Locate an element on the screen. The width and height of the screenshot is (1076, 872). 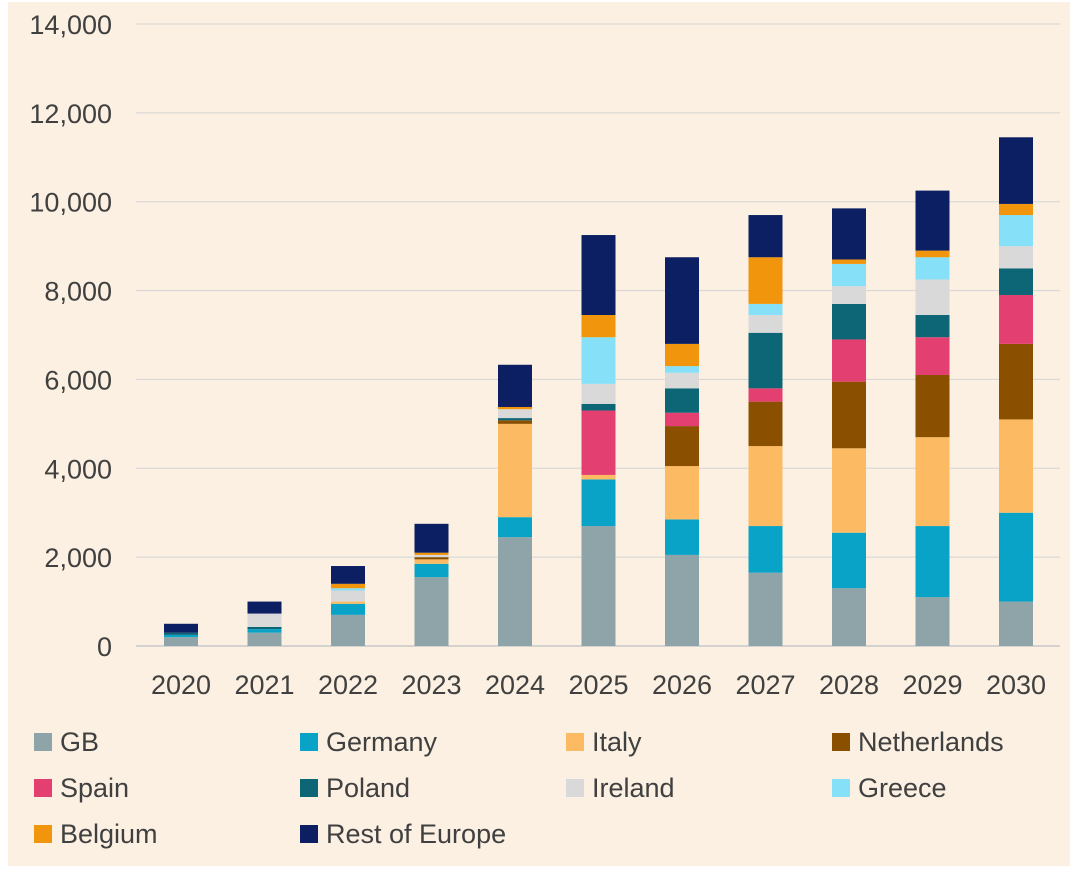
y-axis-ticks: 0 2,000 4,000 6,000 8,000 10,000 12,000 14,000 is located at coordinates (70, 336).